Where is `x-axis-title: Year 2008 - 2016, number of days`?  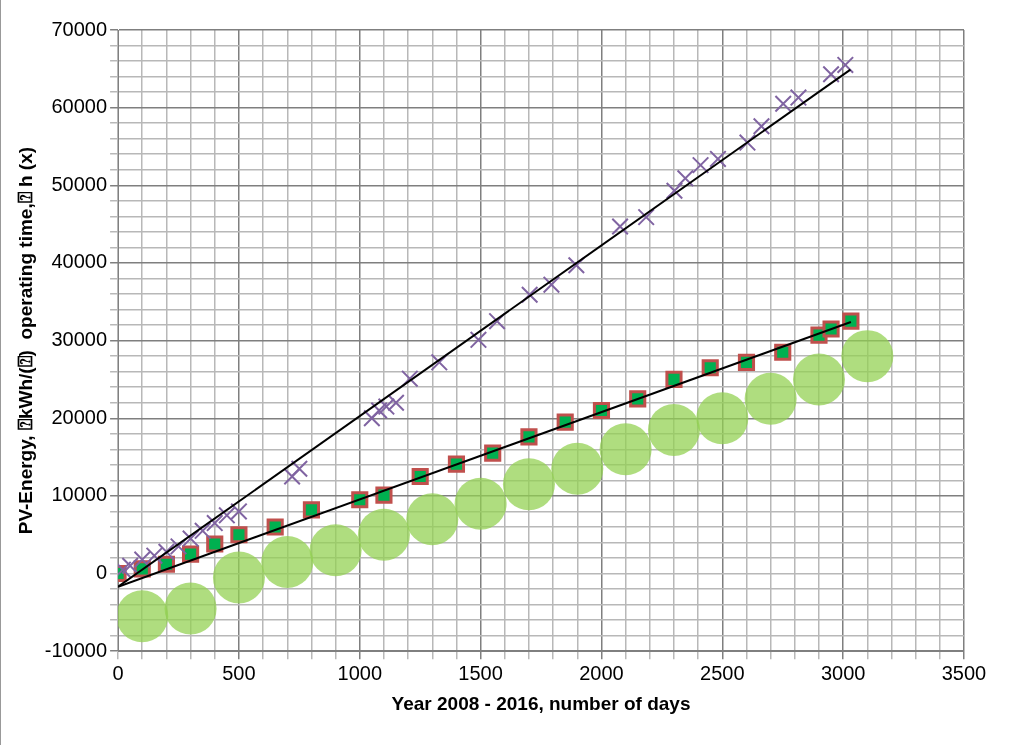 x-axis-title: Year 2008 - 2016, number of days is located at coordinates (541, 703).